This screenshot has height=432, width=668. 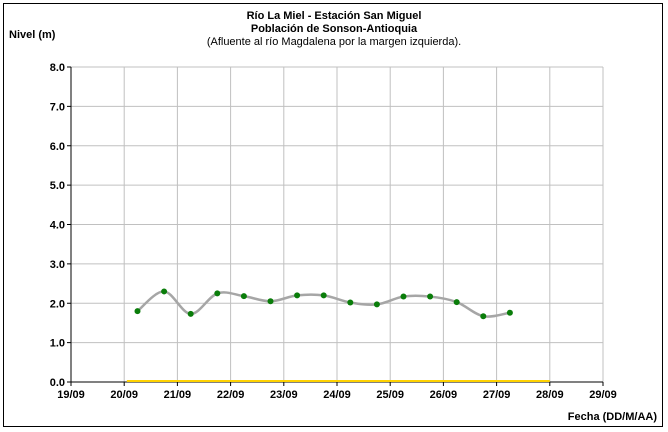 What do you see at coordinates (57, 68) in the screenshot?
I see `y-tick-label: 8.0` at bounding box center [57, 68].